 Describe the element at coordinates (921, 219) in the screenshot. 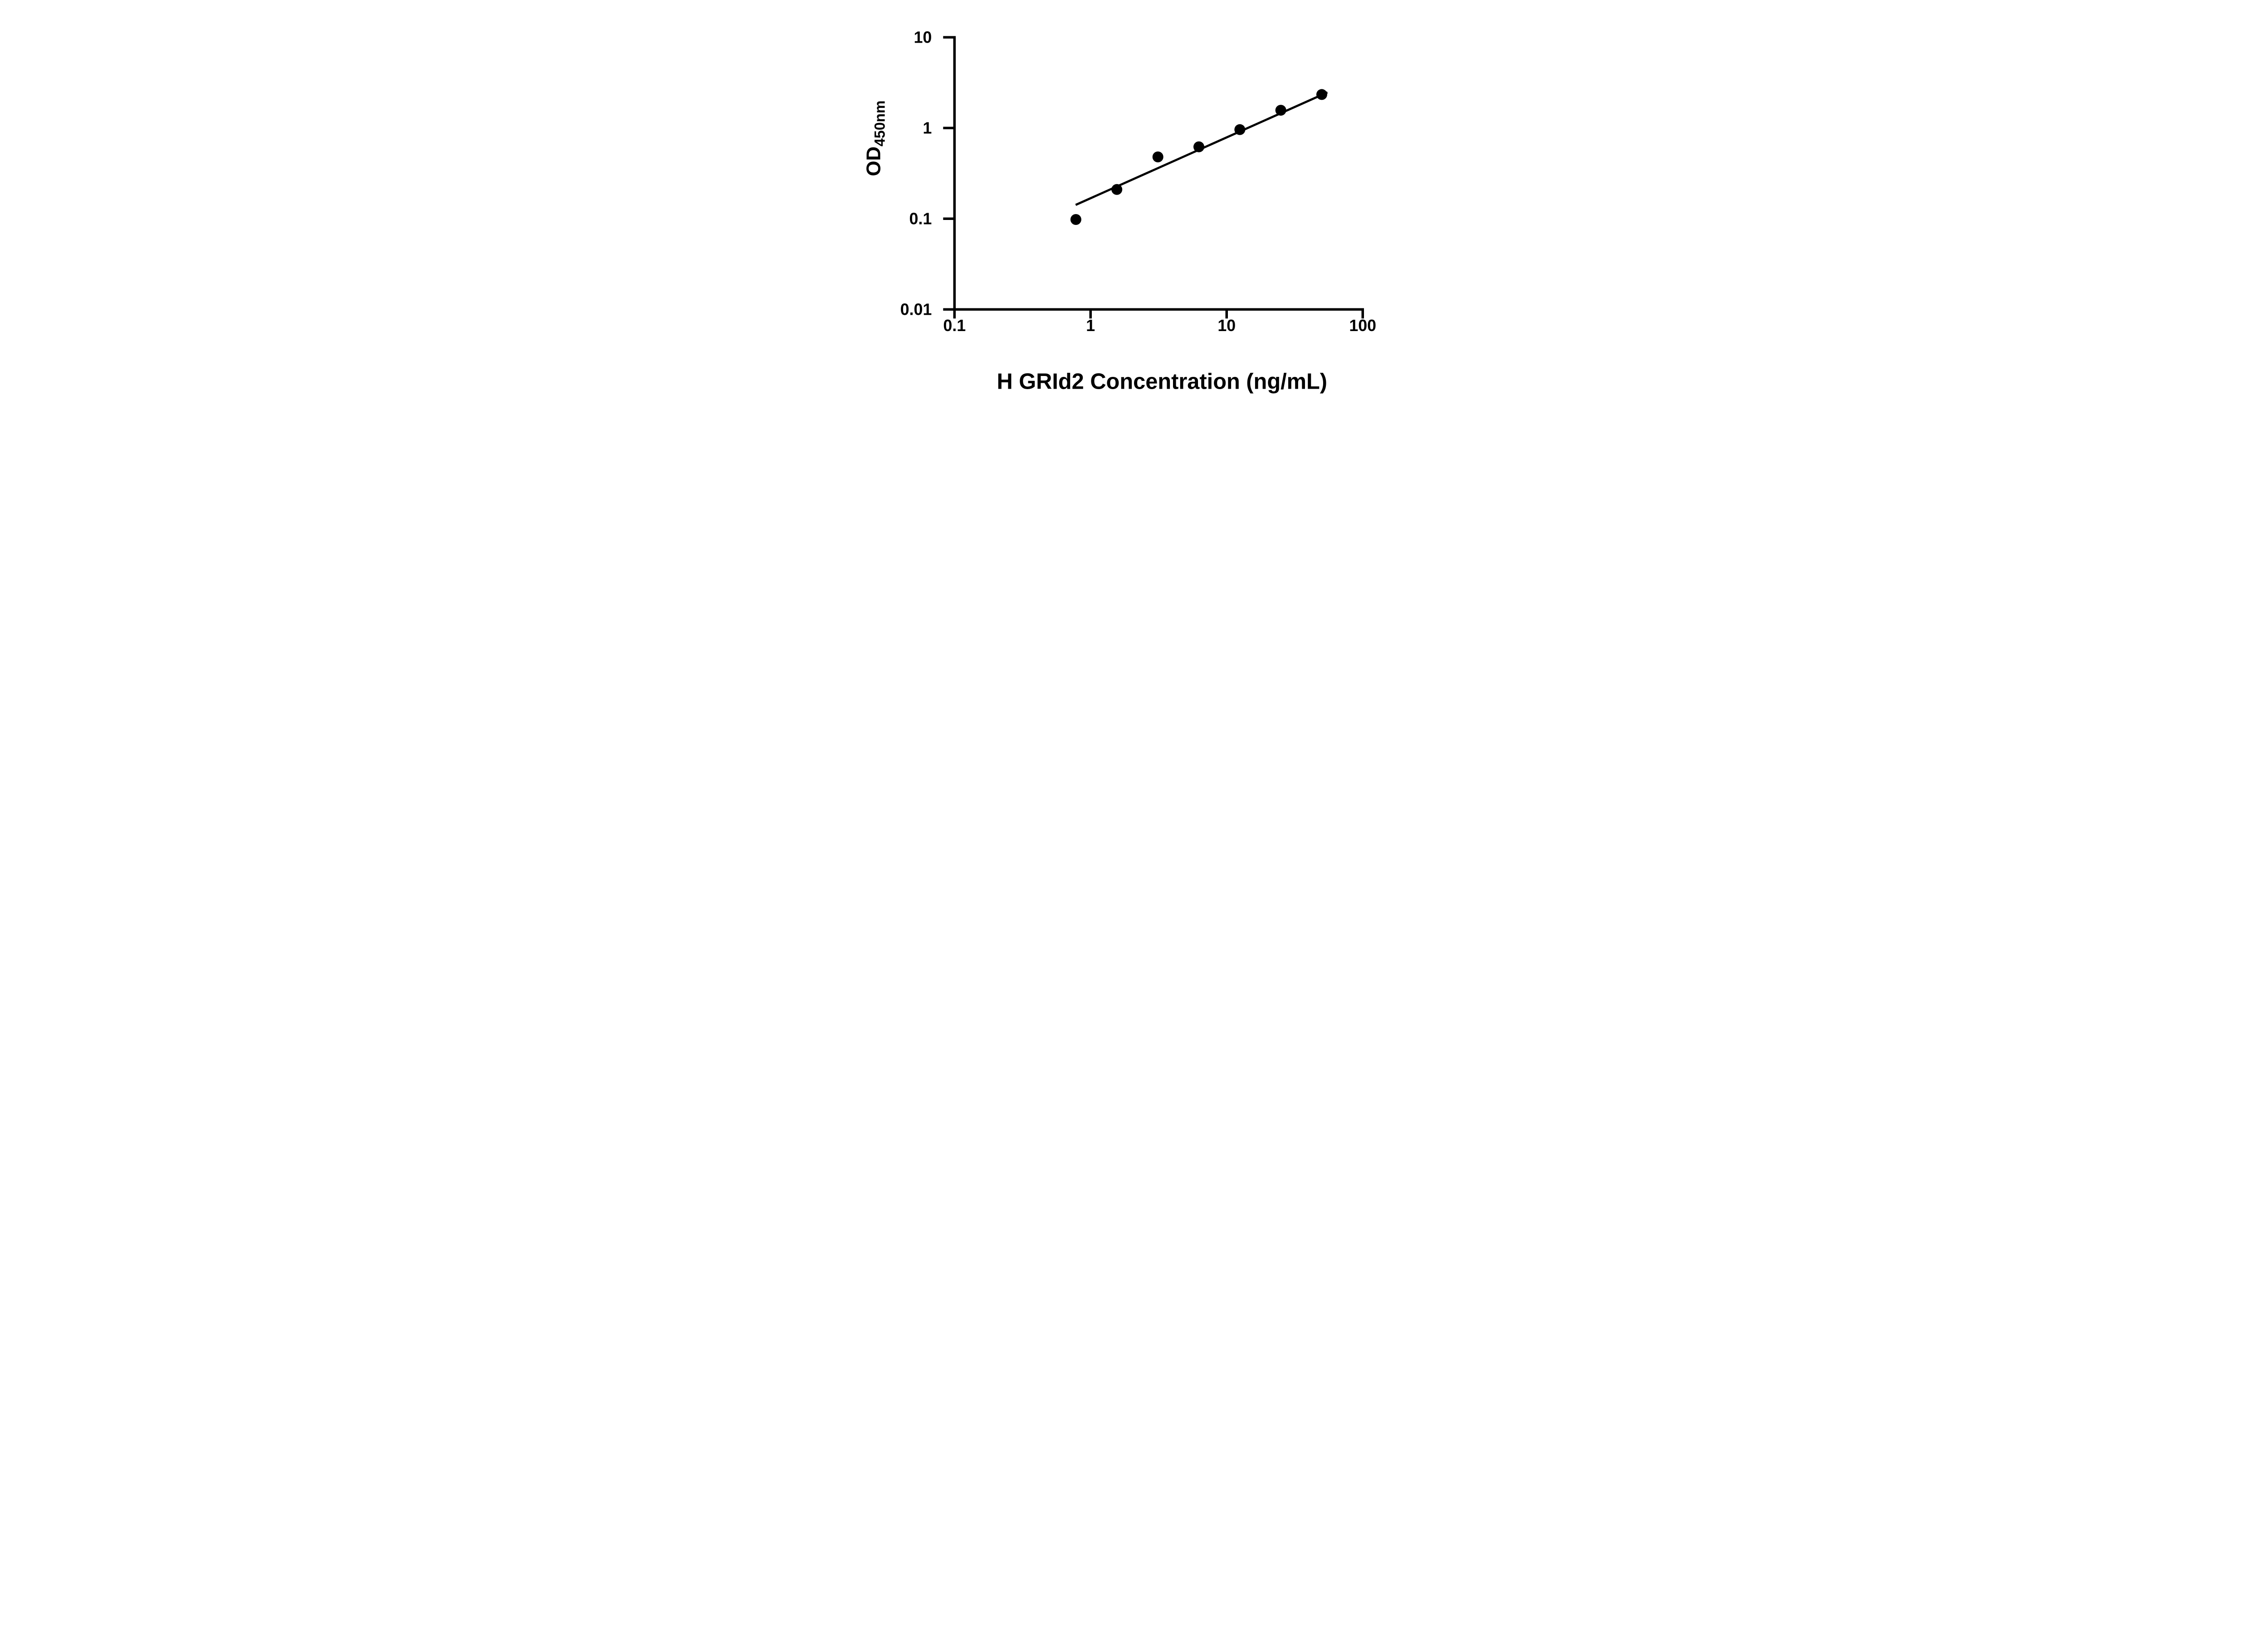

I see `y-tick-label: 0.1` at that location.